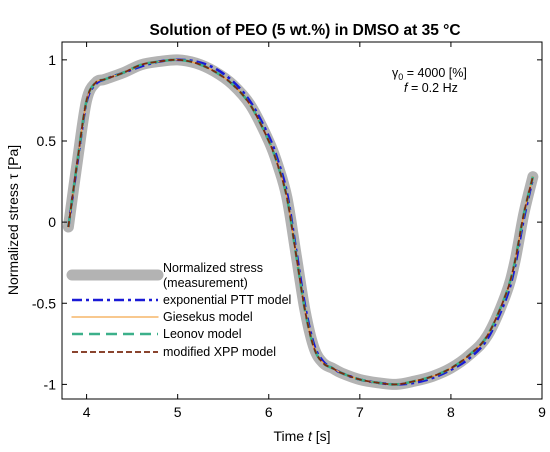 This screenshot has width=550, height=452. Describe the element at coordinates (87, 412) in the screenshot. I see `x-tick-label: 4` at that location.